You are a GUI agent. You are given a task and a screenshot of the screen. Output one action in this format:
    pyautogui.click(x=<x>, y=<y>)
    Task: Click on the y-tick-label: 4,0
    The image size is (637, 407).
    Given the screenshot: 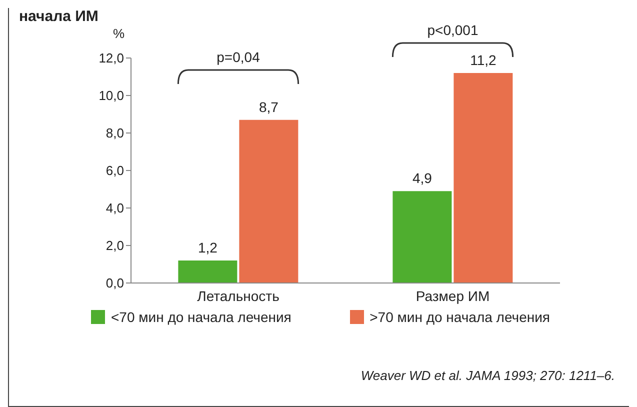 What is the action you would take?
    pyautogui.click(x=115, y=208)
    